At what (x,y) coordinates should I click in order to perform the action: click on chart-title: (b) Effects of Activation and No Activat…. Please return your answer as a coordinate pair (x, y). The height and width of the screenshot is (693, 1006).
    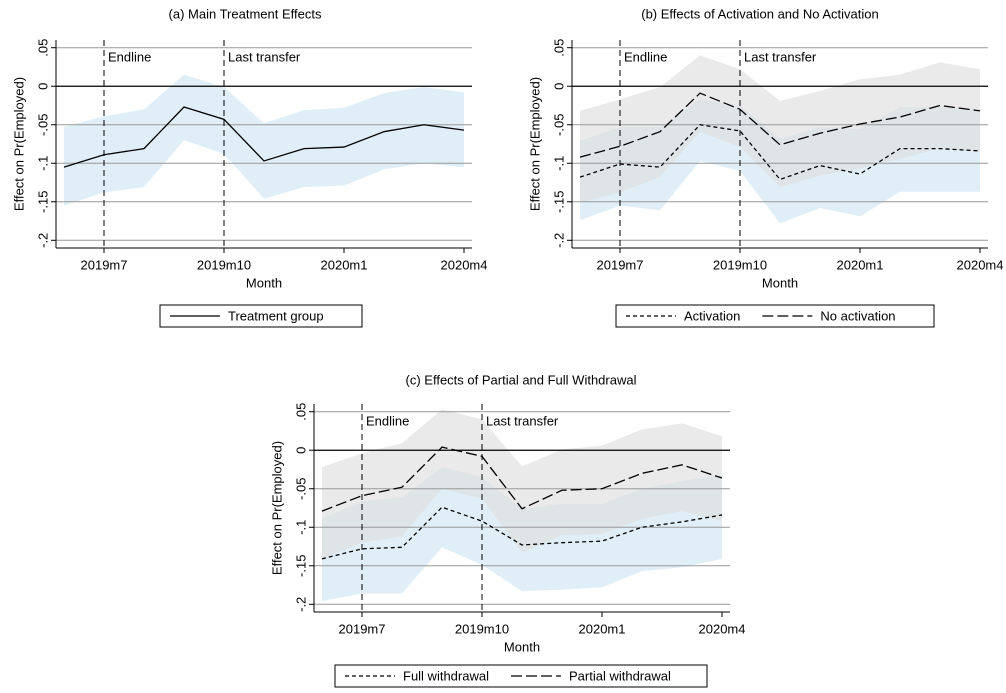
    Looking at the image, I should click on (760, 13).